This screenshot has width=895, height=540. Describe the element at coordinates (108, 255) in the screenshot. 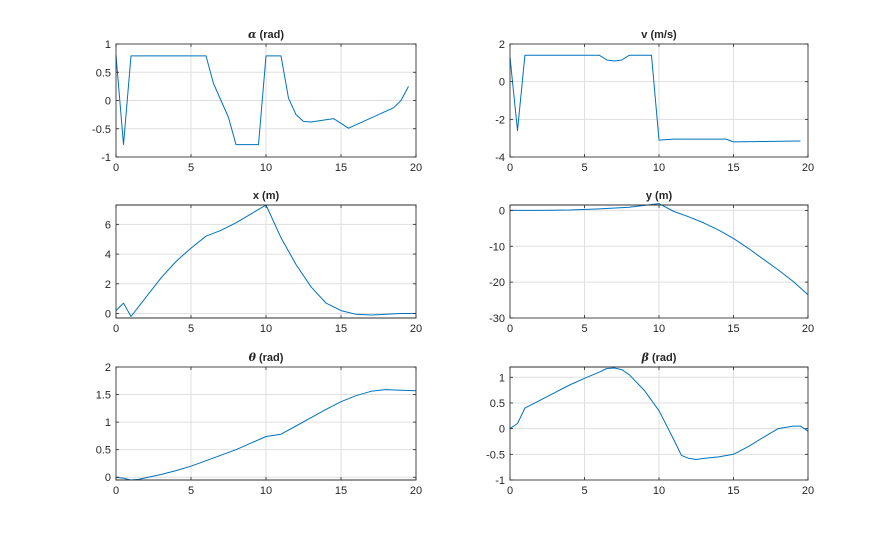

I see `y-tick-label: 4` at that location.